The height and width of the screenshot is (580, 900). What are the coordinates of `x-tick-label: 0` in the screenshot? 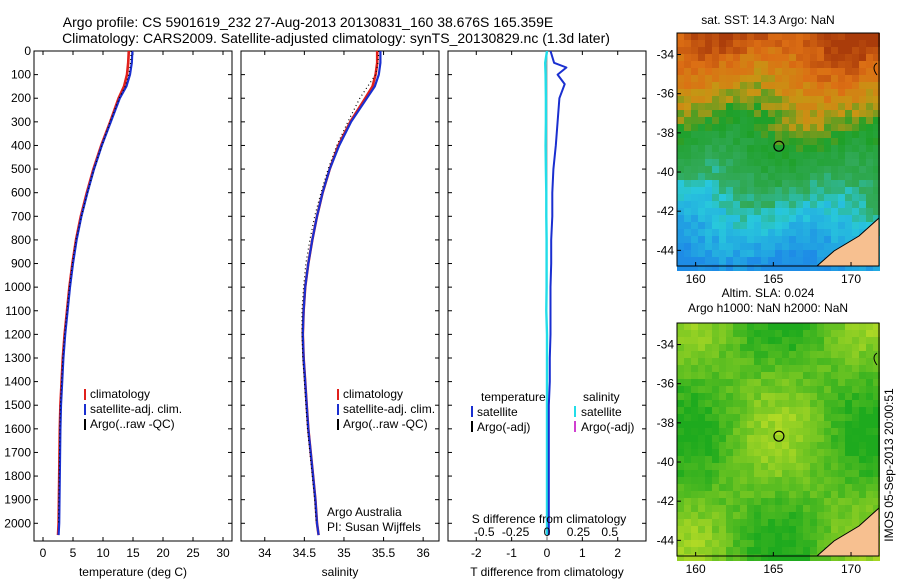 It's located at (547, 553).